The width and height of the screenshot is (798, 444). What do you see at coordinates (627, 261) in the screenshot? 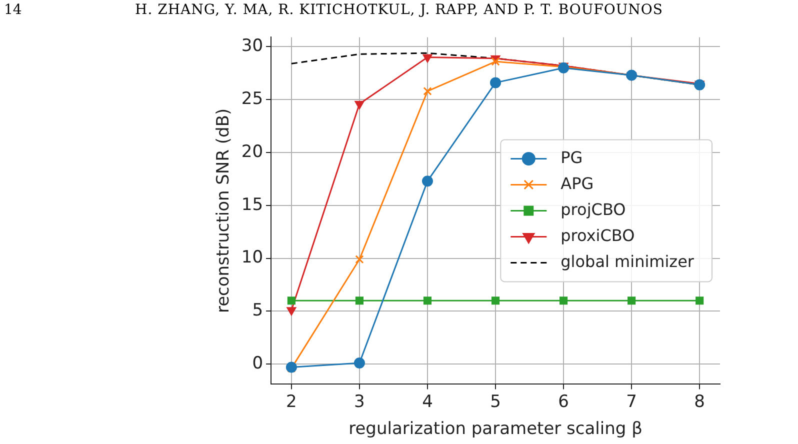
I see `legend-label: global minimizer` at bounding box center [627, 261].